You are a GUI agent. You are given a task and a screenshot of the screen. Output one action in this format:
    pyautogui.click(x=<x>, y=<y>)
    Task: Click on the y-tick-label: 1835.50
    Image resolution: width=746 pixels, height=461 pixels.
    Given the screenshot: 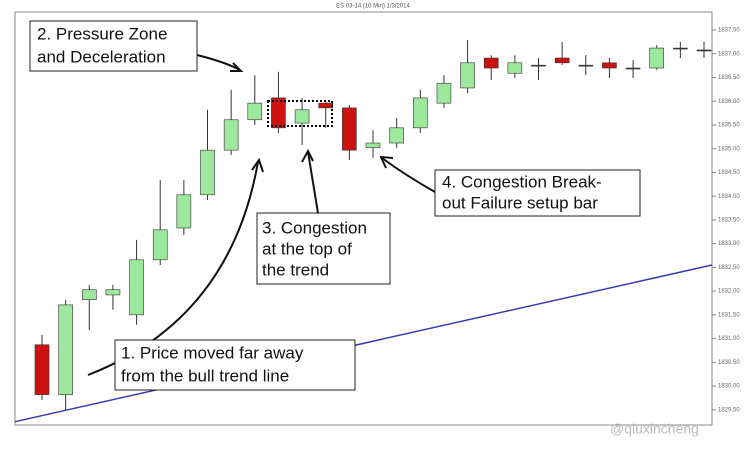 What is the action you would take?
    pyautogui.click(x=729, y=126)
    